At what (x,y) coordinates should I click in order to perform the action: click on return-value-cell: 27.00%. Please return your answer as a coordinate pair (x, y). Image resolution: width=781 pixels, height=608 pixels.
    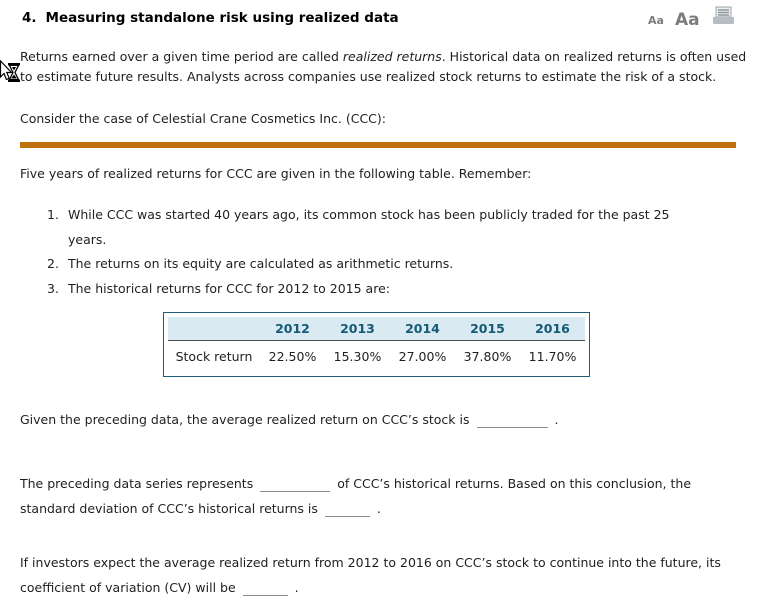
    Looking at the image, I should click on (422, 356).